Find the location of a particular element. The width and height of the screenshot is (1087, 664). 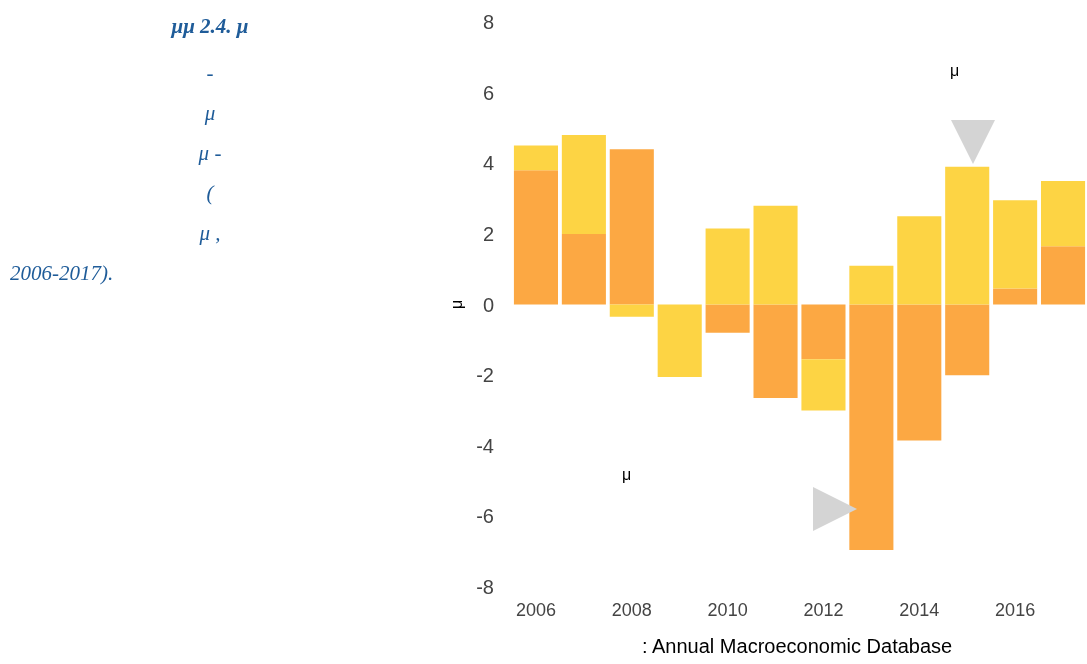

x-tick-label: 2014 is located at coordinates (919, 610).